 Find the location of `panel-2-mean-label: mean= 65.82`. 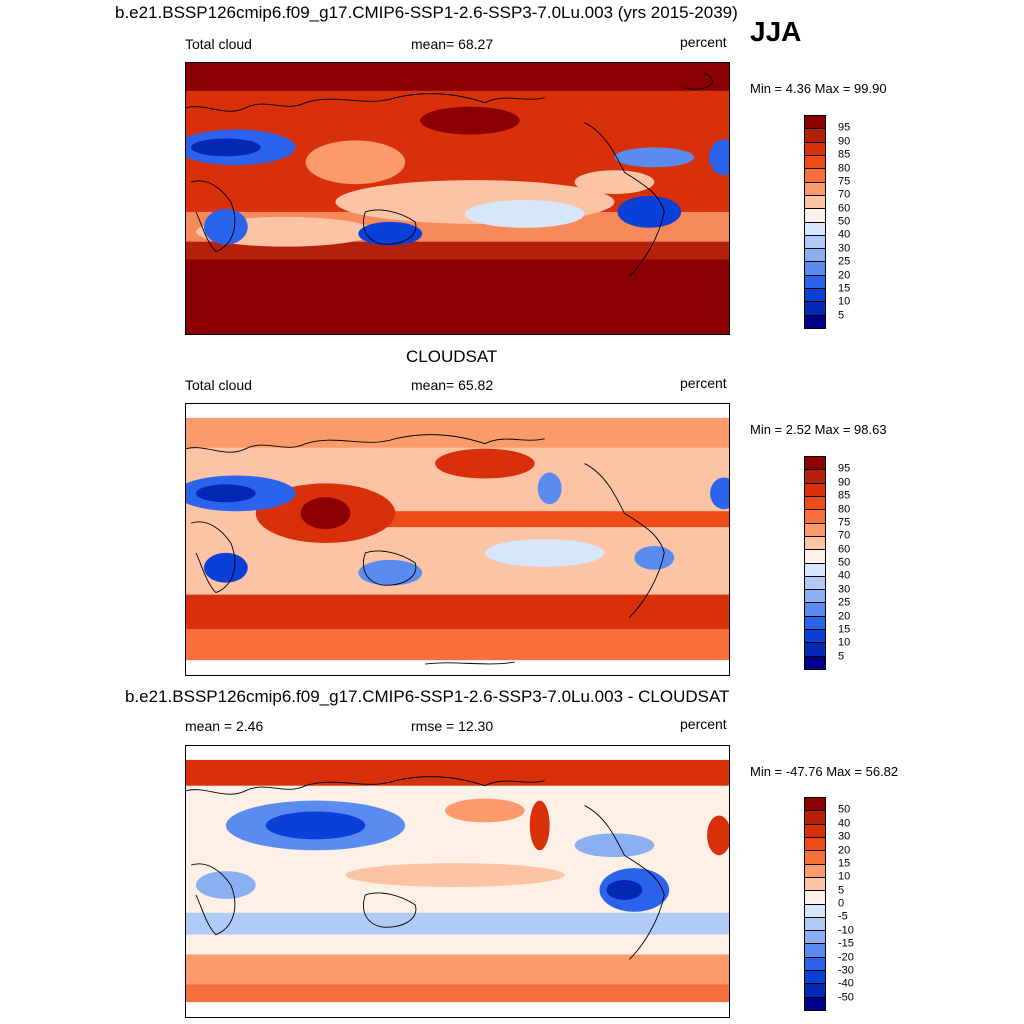

panel-2-mean-label: mean= 65.82 is located at coordinates (452, 385).